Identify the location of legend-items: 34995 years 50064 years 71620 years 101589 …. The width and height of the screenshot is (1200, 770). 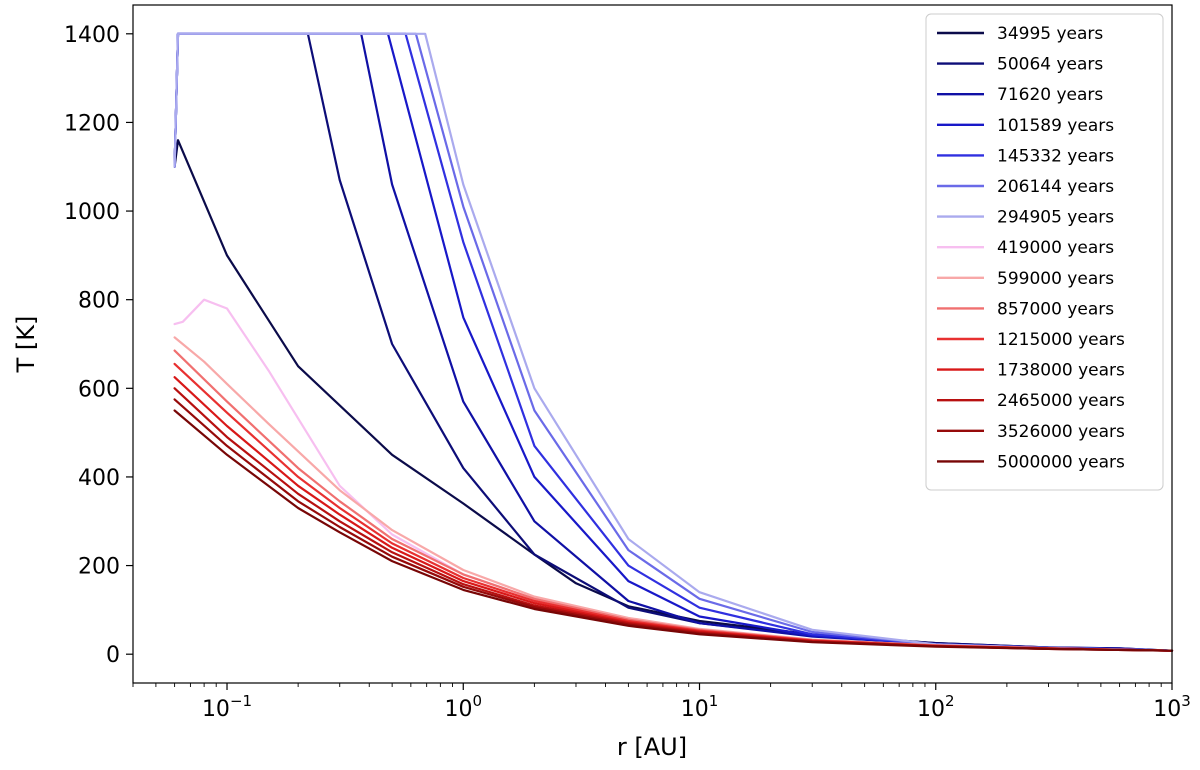
(1031, 248).